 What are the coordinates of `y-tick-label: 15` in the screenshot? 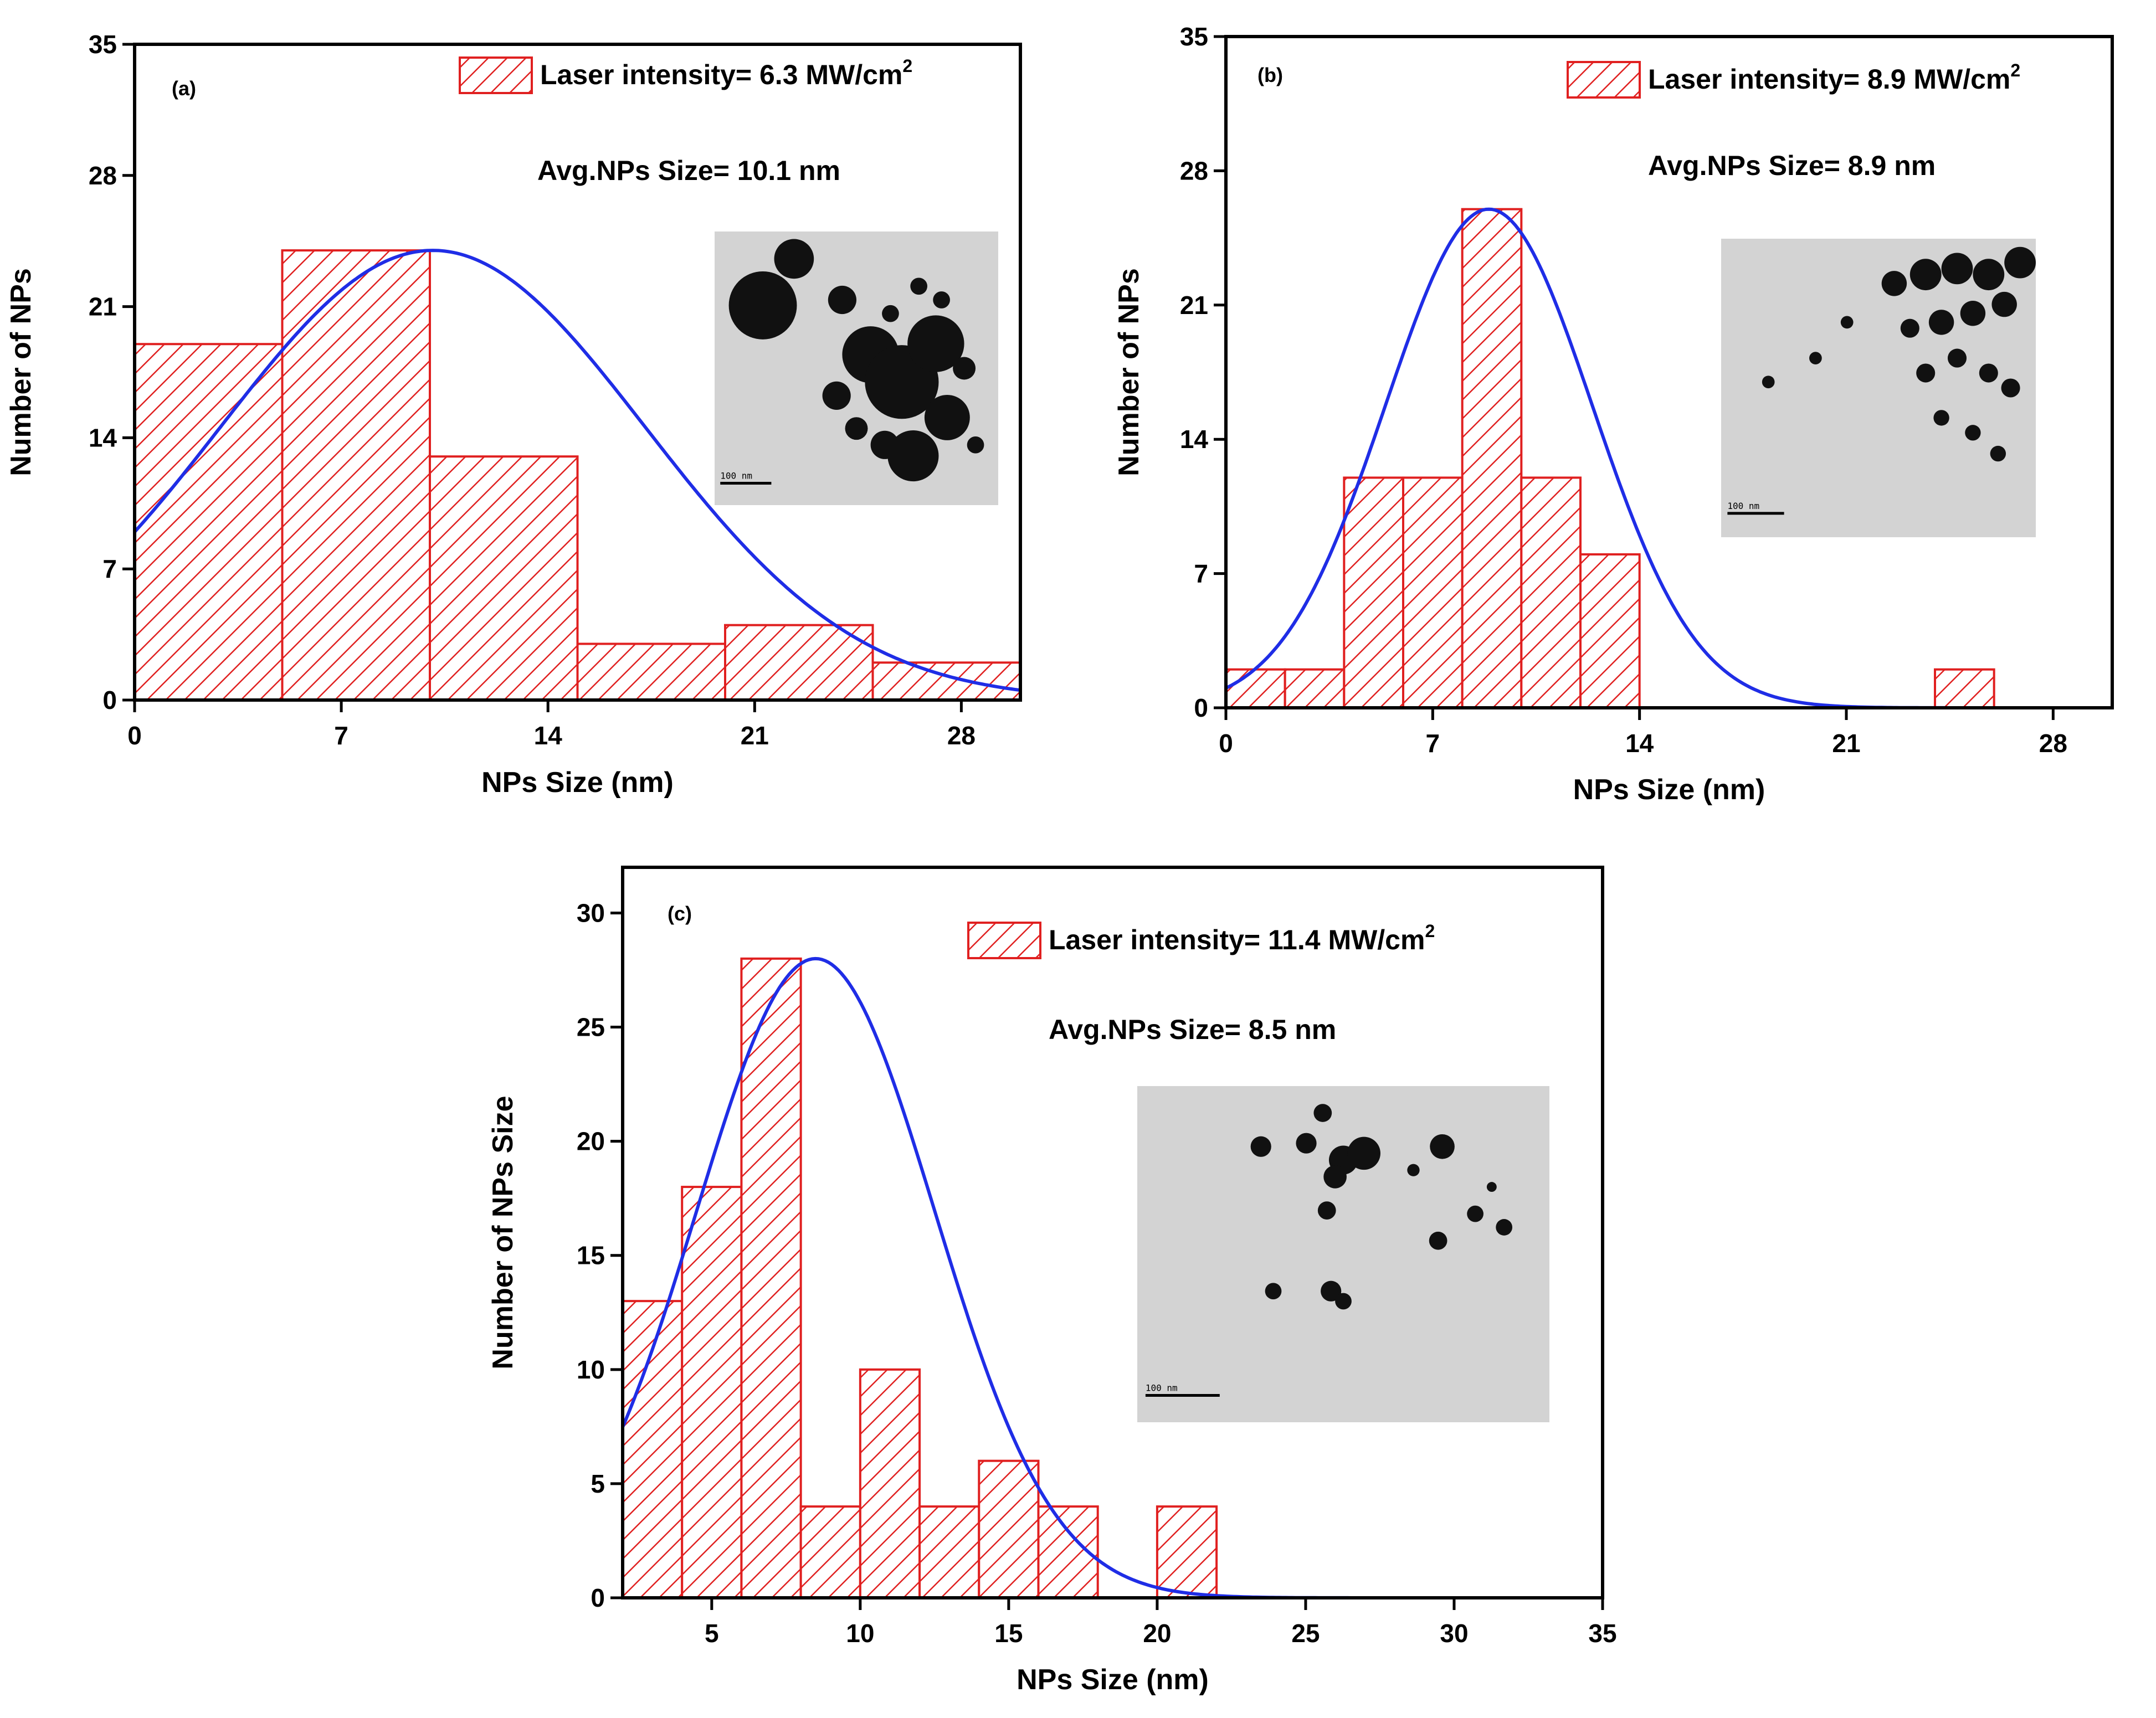 It's located at (591, 1255).